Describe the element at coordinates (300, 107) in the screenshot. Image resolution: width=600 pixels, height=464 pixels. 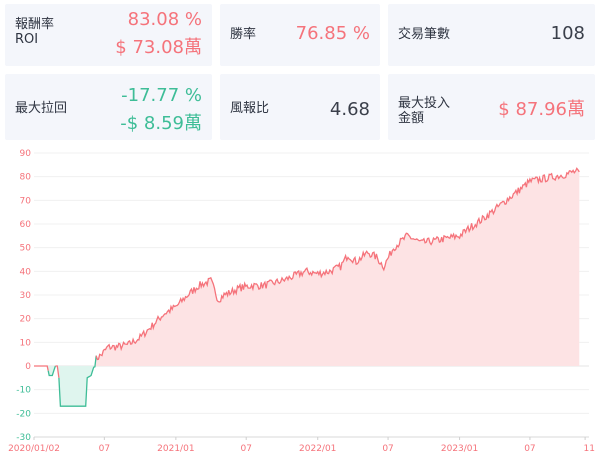
I see `risk-reward-card: 風報比 4.68` at that location.